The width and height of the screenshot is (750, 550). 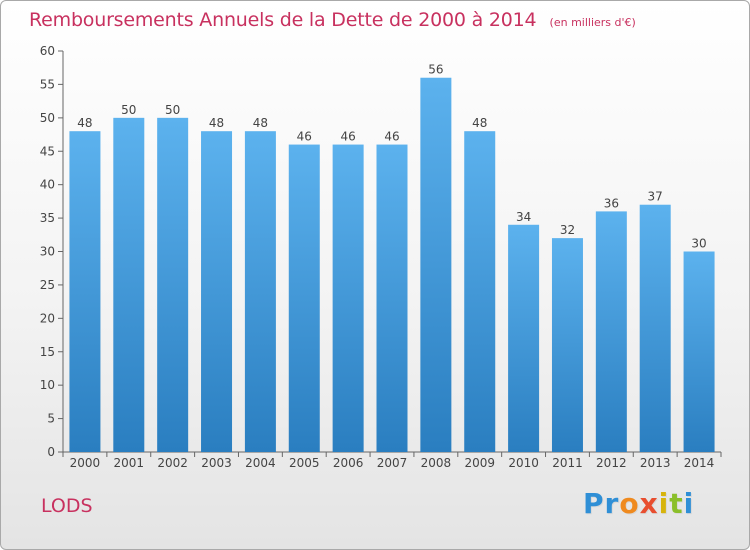 I want to click on y-tick-label: 20, so click(x=47, y=318).